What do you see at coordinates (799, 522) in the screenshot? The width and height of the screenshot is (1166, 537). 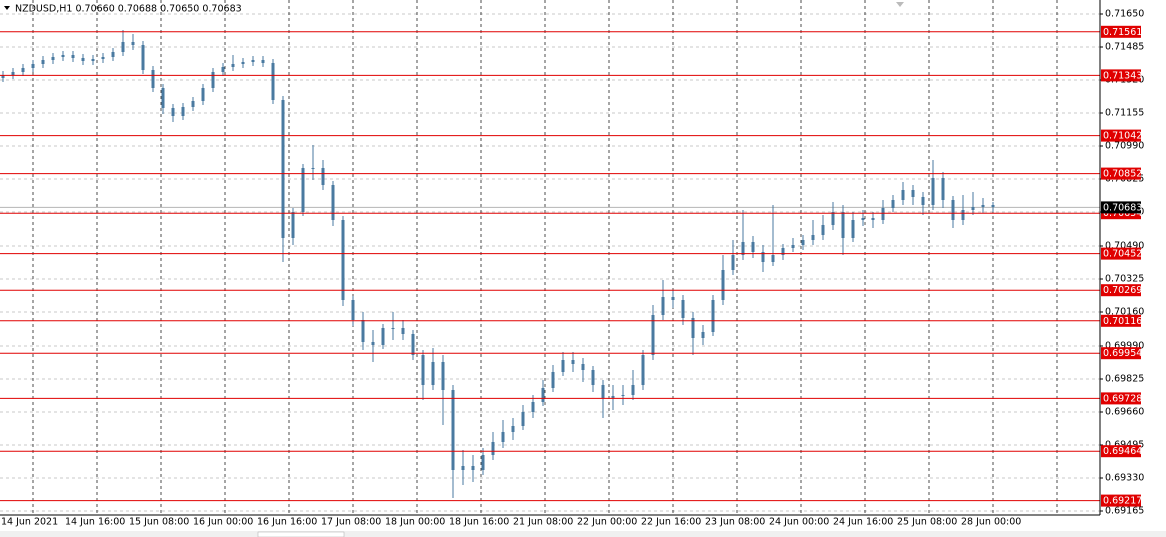 I see `x-tick-label: 24 Jun 00:00` at bounding box center [799, 522].